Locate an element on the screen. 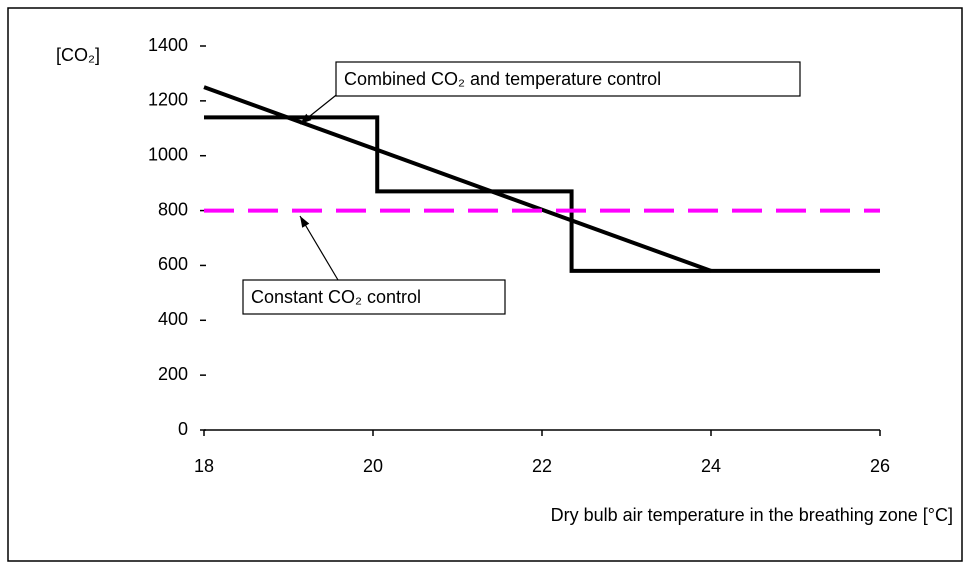 Image resolution: width=965 pixels, height=563 pixels. x-tick-label: 26 is located at coordinates (880, 466).